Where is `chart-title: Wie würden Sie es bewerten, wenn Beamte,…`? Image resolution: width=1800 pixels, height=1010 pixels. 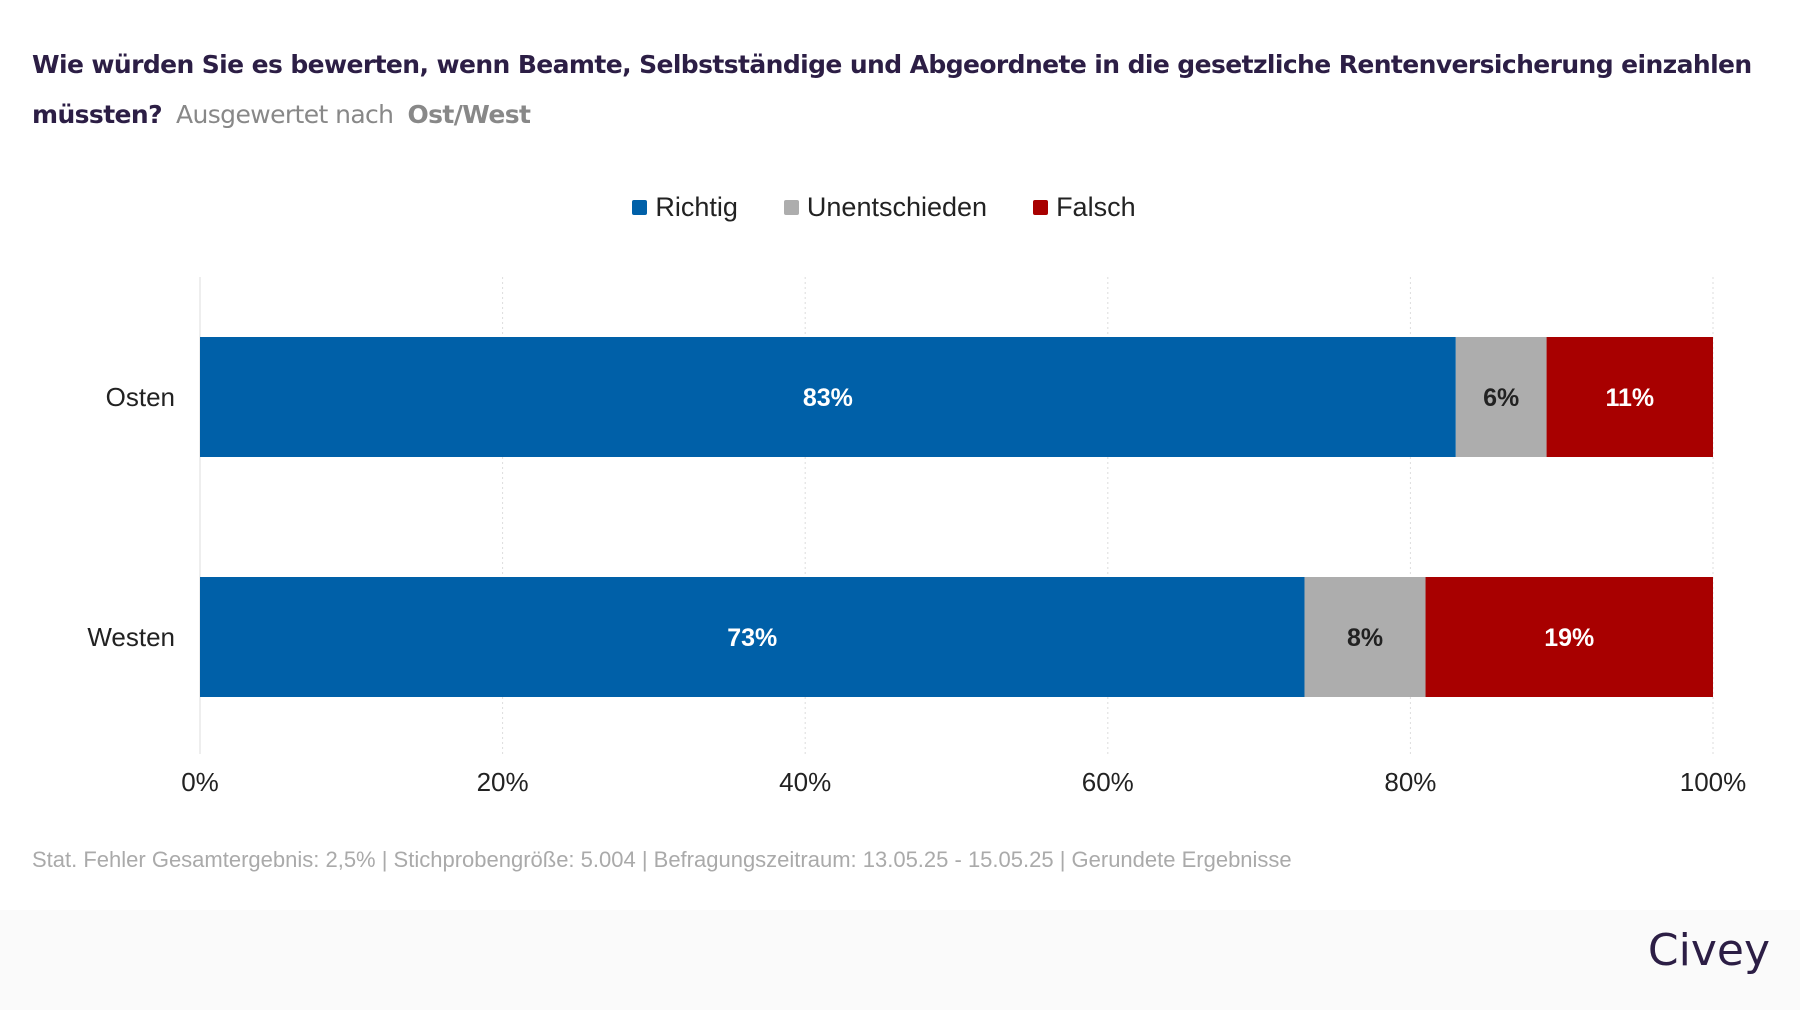
chart-title: Wie würden Sie es bewerten, wenn Beamte,… is located at coordinates (902, 90).